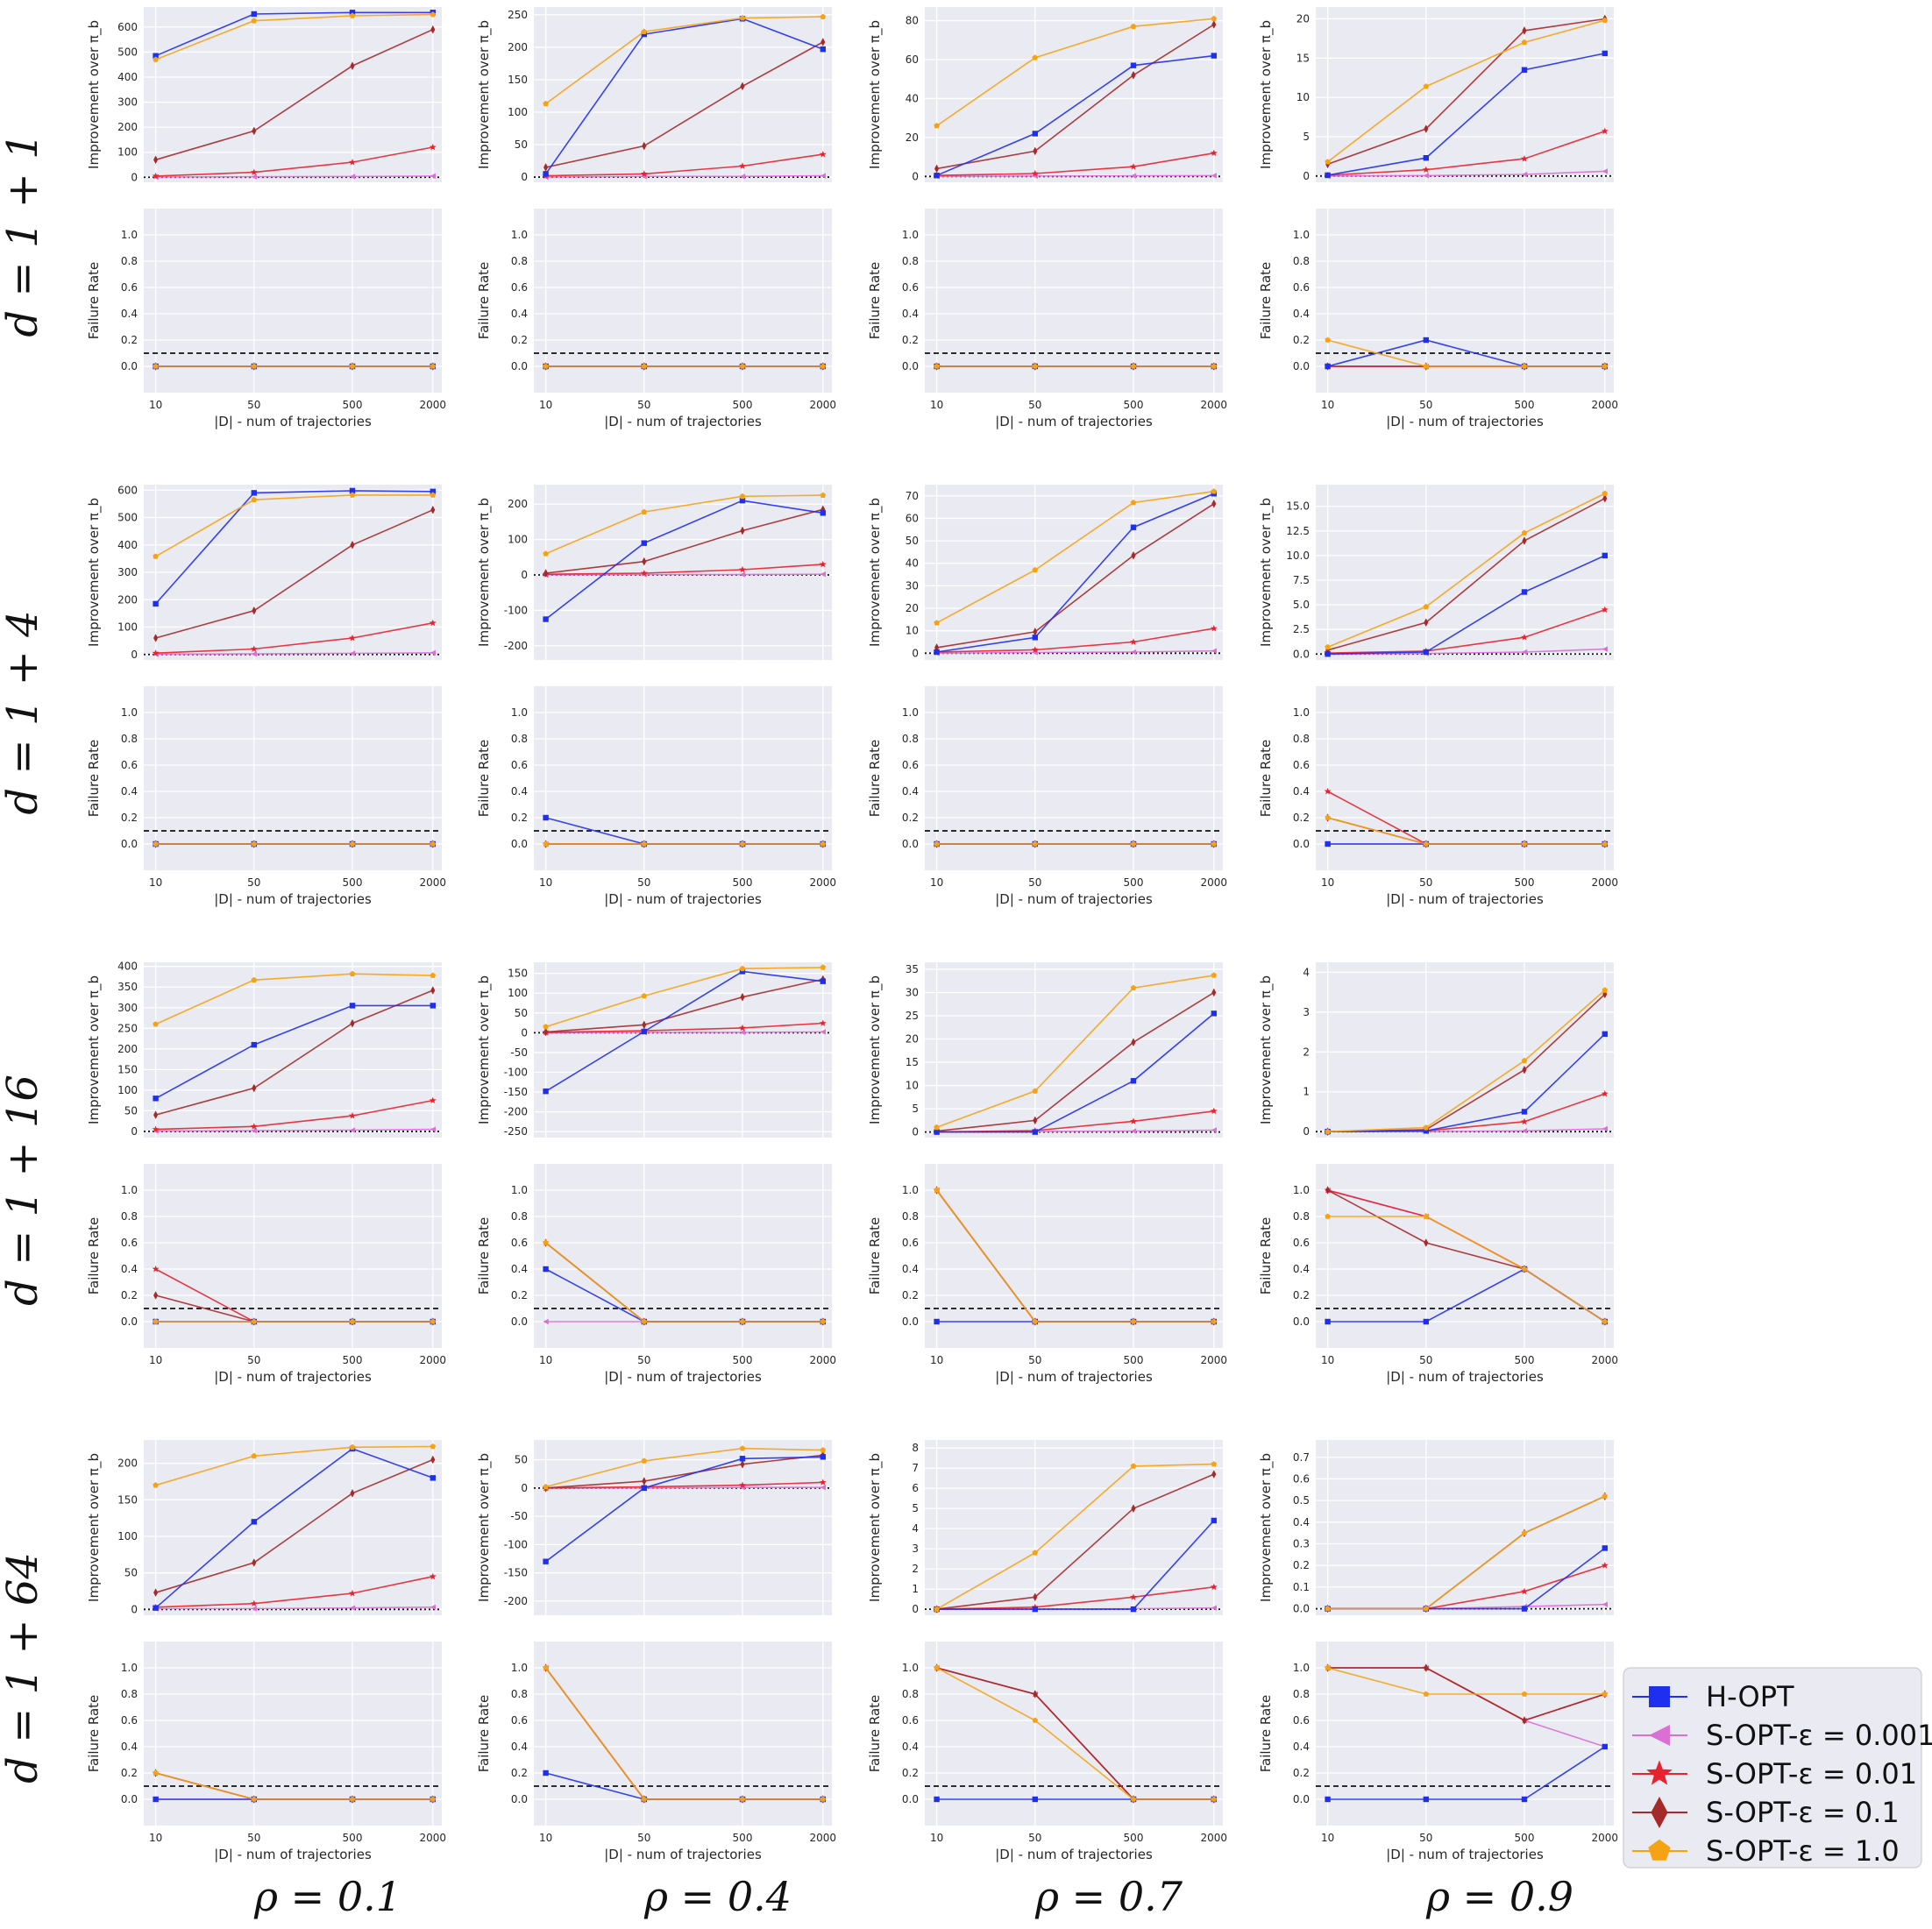 This screenshot has height=1929, width=1932. Describe the element at coordinates (127, 1500) in the screenshot. I see `y-tick-label: 150` at that location.